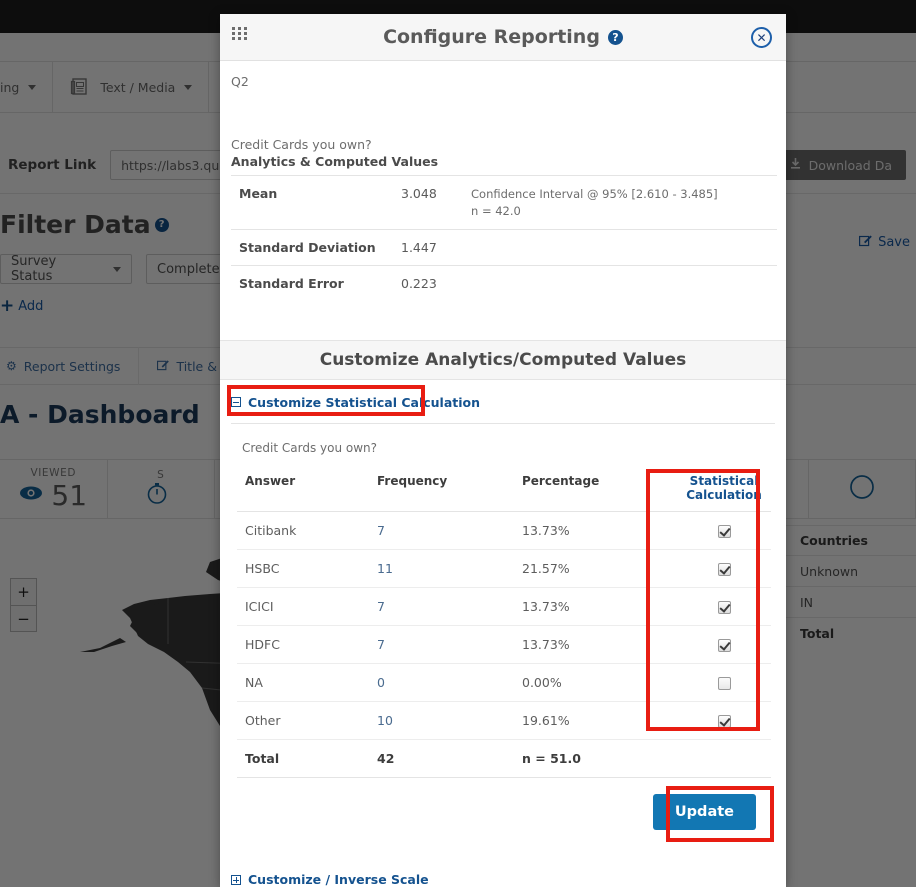 This screenshot has width=916, height=887. Describe the element at coordinates (496, 210) in the screenshot. I see `sample-size-text: n = 42.0` at that location.